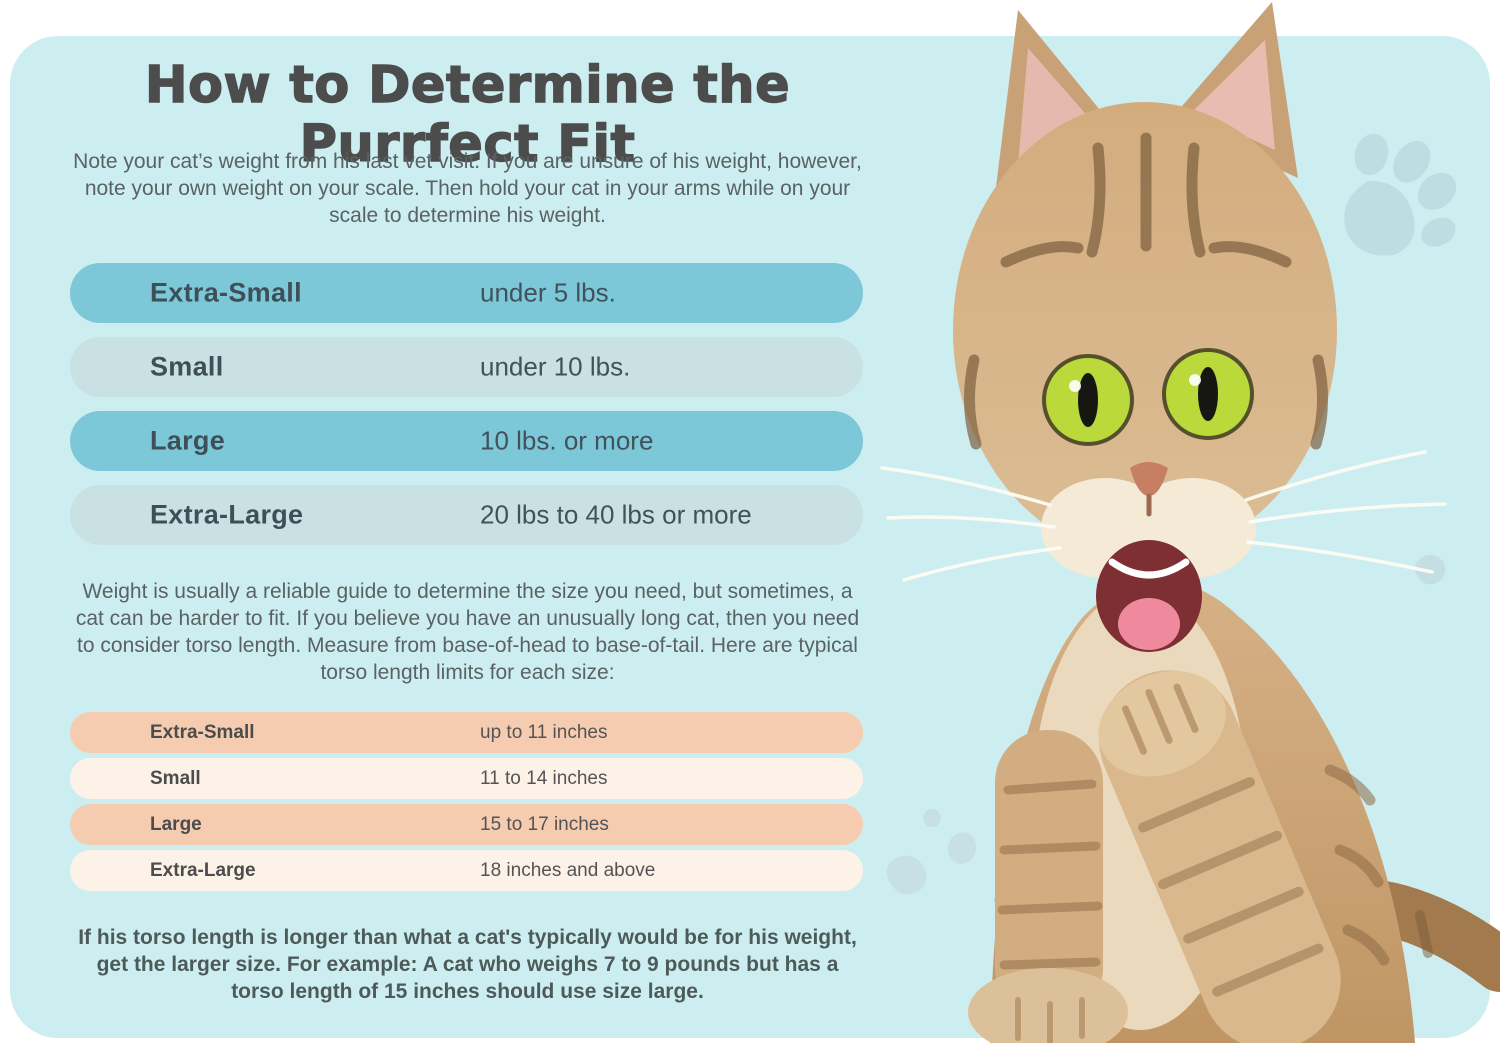 The width and height of the screenshot is (1500, 1043). I want to click on cat-head, so click(1145, 330).